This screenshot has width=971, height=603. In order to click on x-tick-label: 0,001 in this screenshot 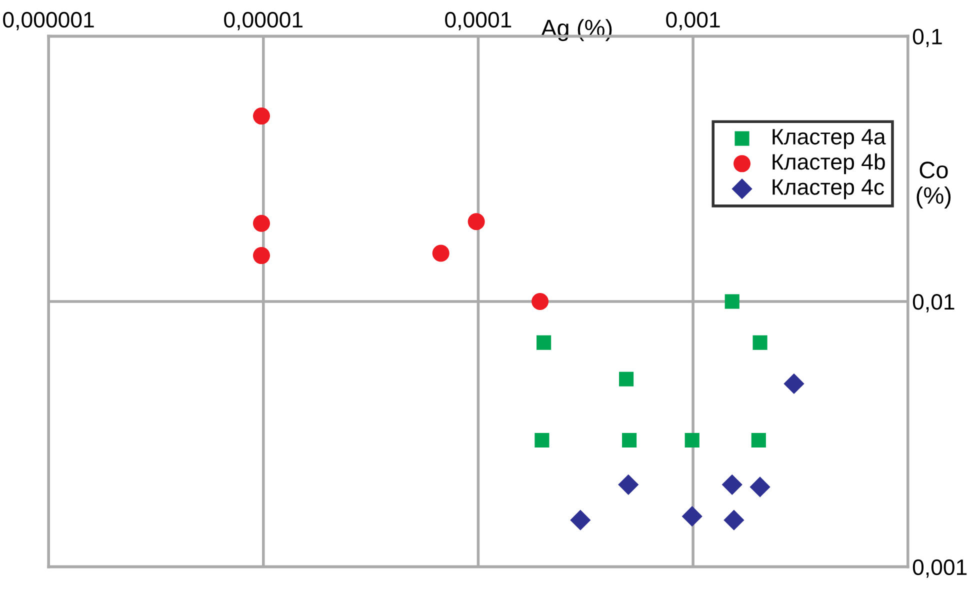, I will do `click(693, 21)`.